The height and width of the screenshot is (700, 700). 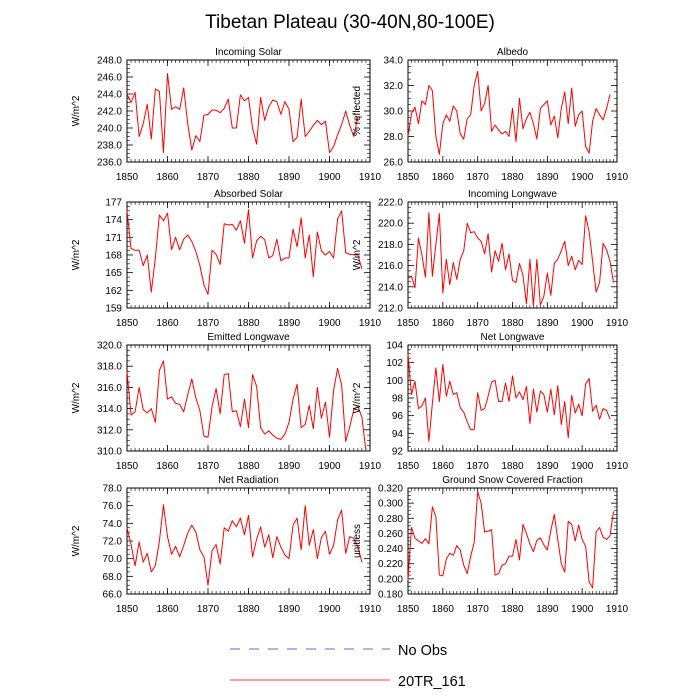 I want to click on y-tick-label: 34.0, so click(x=394, y=61).